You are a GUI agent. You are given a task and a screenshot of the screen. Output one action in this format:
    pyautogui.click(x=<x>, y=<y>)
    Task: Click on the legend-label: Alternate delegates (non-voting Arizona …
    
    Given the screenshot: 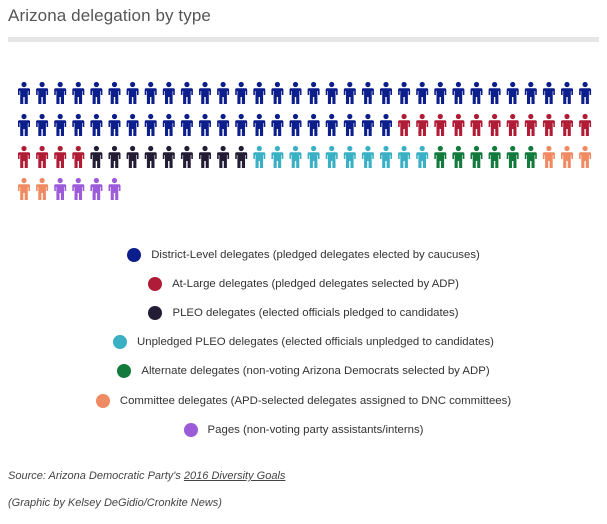 What is the action you would take?
    pyautogui.click(x=315, y=371)
    